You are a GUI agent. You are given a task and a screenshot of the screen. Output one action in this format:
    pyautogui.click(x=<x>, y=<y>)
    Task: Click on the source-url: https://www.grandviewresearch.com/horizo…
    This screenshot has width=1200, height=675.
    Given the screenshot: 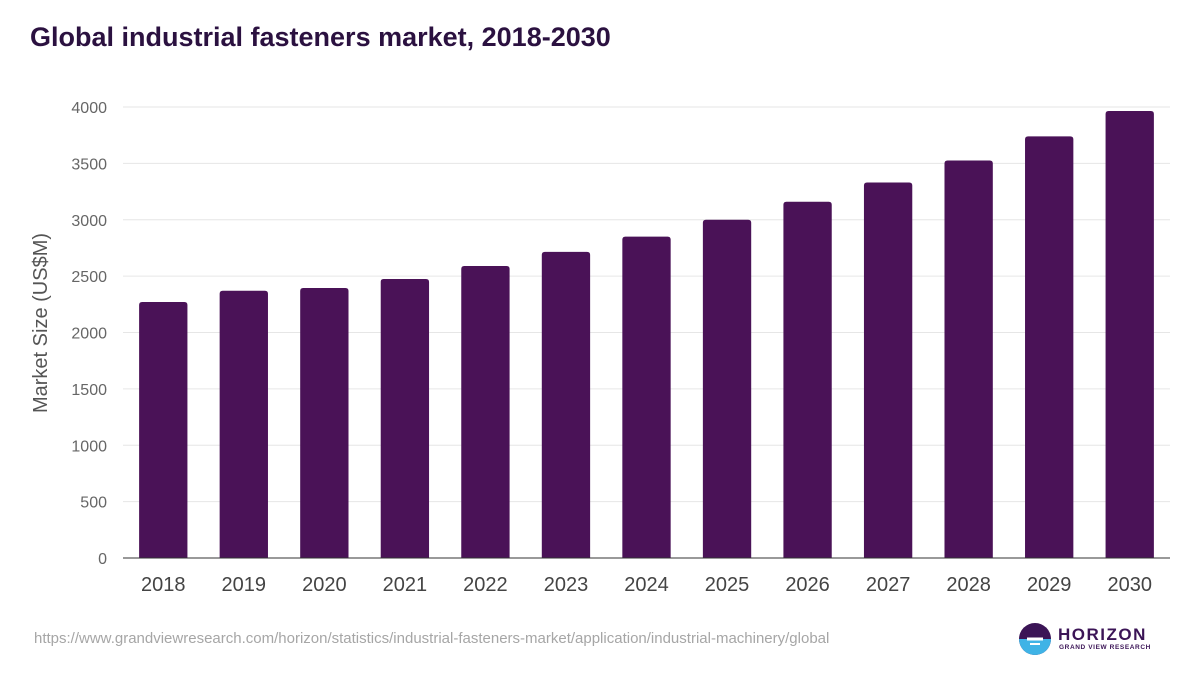 What is the action you would take?
    pyautogui.click(x=432, y=638)
    